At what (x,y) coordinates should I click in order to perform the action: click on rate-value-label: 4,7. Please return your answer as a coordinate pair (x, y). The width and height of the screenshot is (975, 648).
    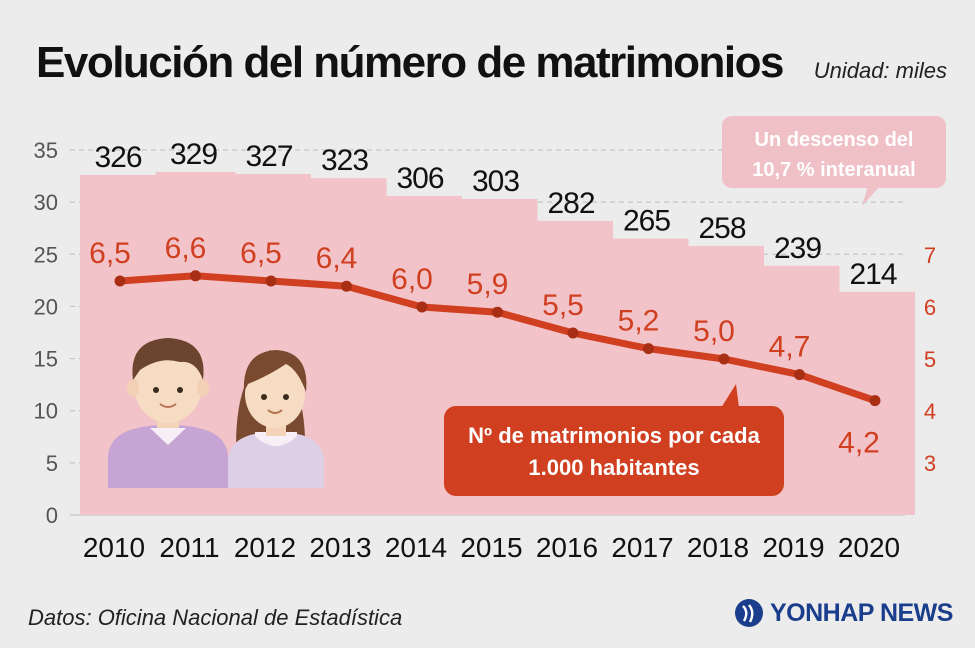
    Looking at the image, I should click on (790, 347).